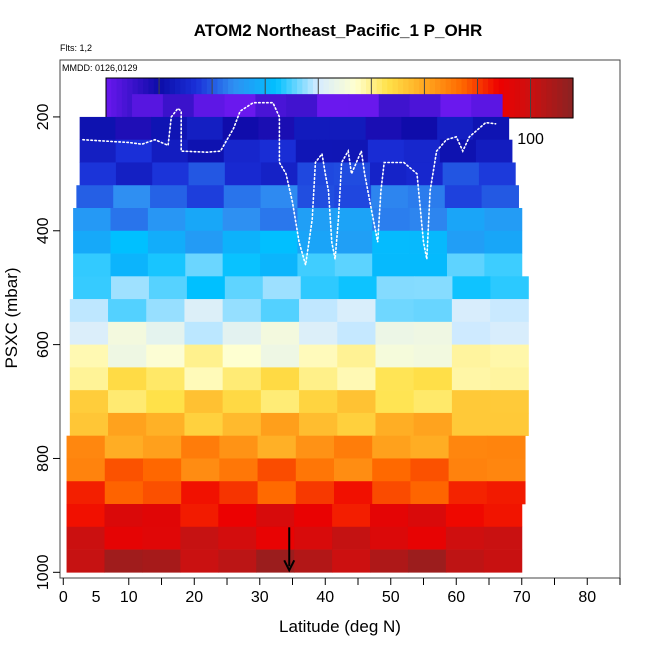 This screenshot has height=650, width=650. What do you see at coordinates (43, 116) in the screenshot?
I see `y-tick-label: 200` at bounding box center [43, 116].